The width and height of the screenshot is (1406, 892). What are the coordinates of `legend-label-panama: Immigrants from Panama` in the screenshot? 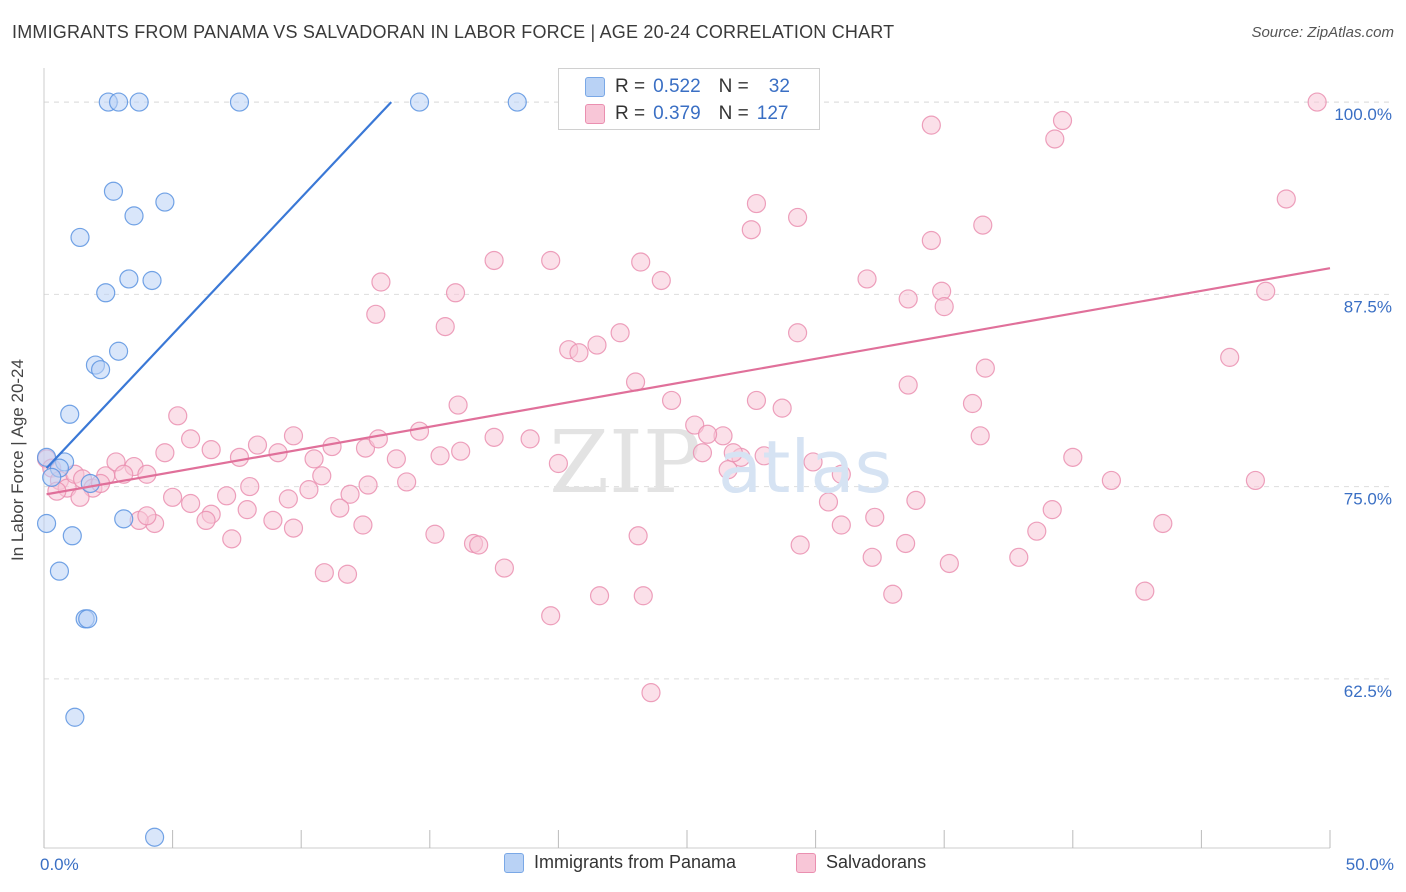 It's located at (635, 862).